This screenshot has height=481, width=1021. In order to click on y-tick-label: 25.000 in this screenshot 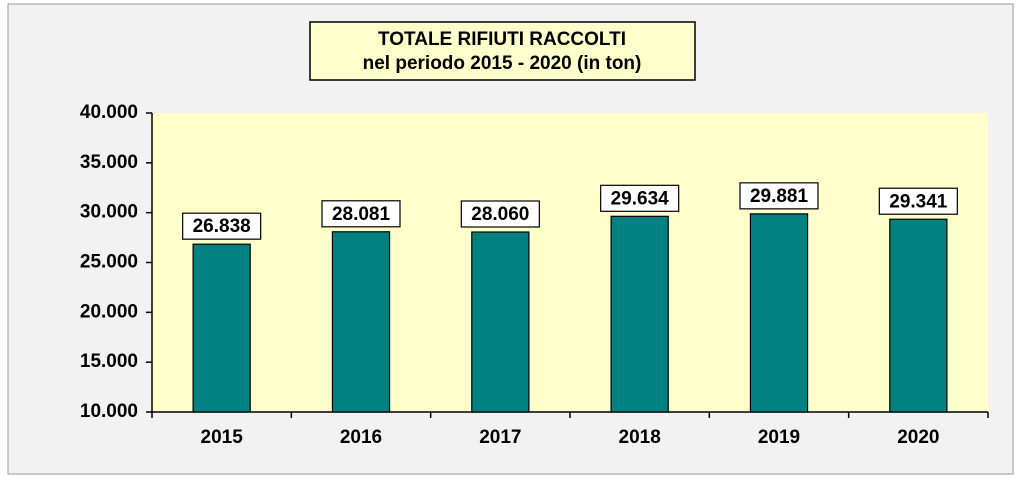, I will do `click(109, 262)`.